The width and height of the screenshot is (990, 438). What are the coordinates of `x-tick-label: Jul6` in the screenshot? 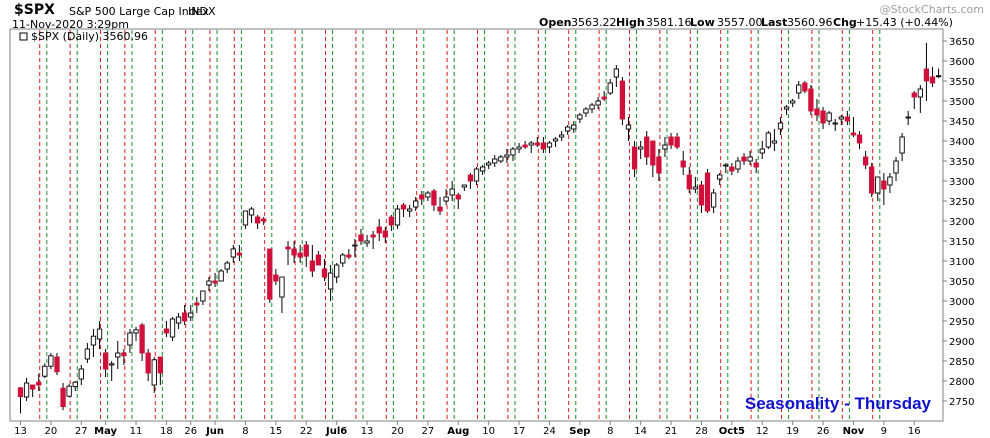 It's located at (336, 431).